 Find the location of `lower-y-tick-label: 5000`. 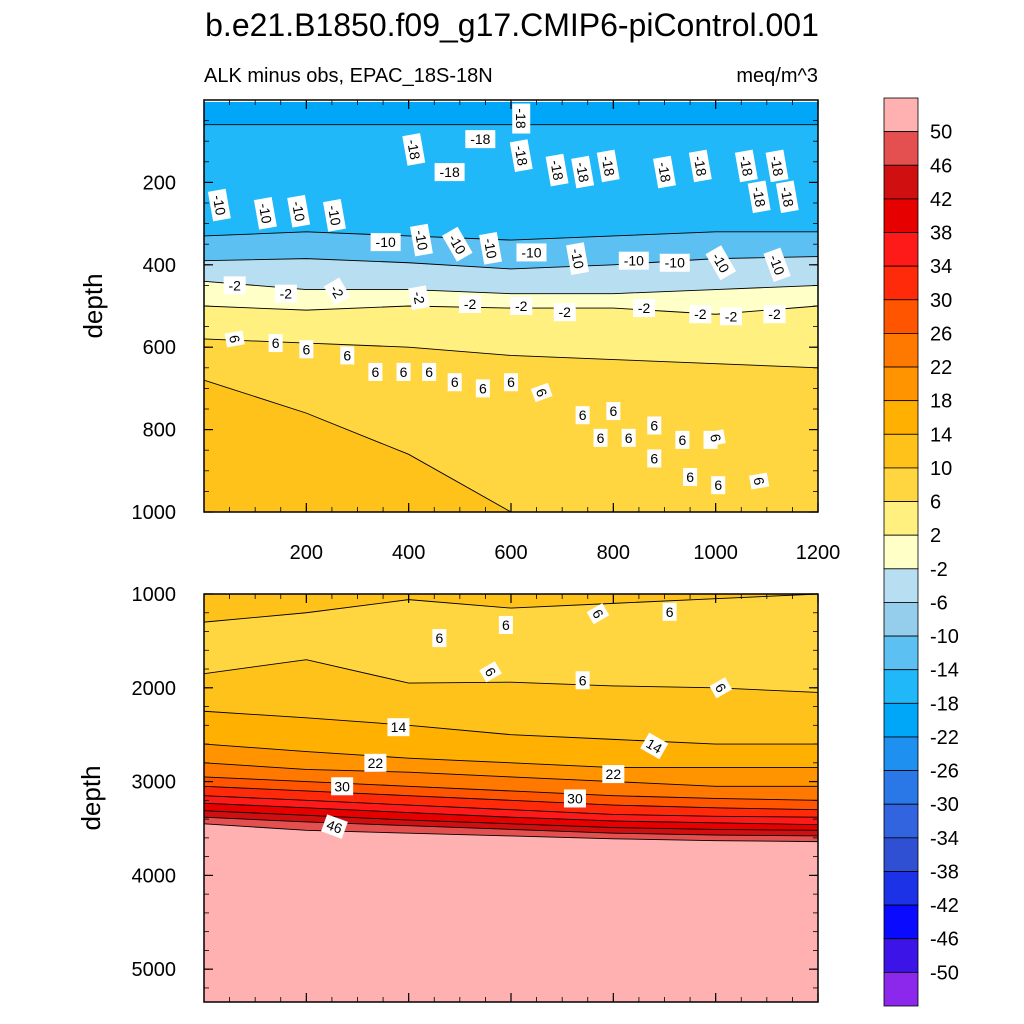

lower-y-tick-label: 5000 is located at coordinates (154, 970).